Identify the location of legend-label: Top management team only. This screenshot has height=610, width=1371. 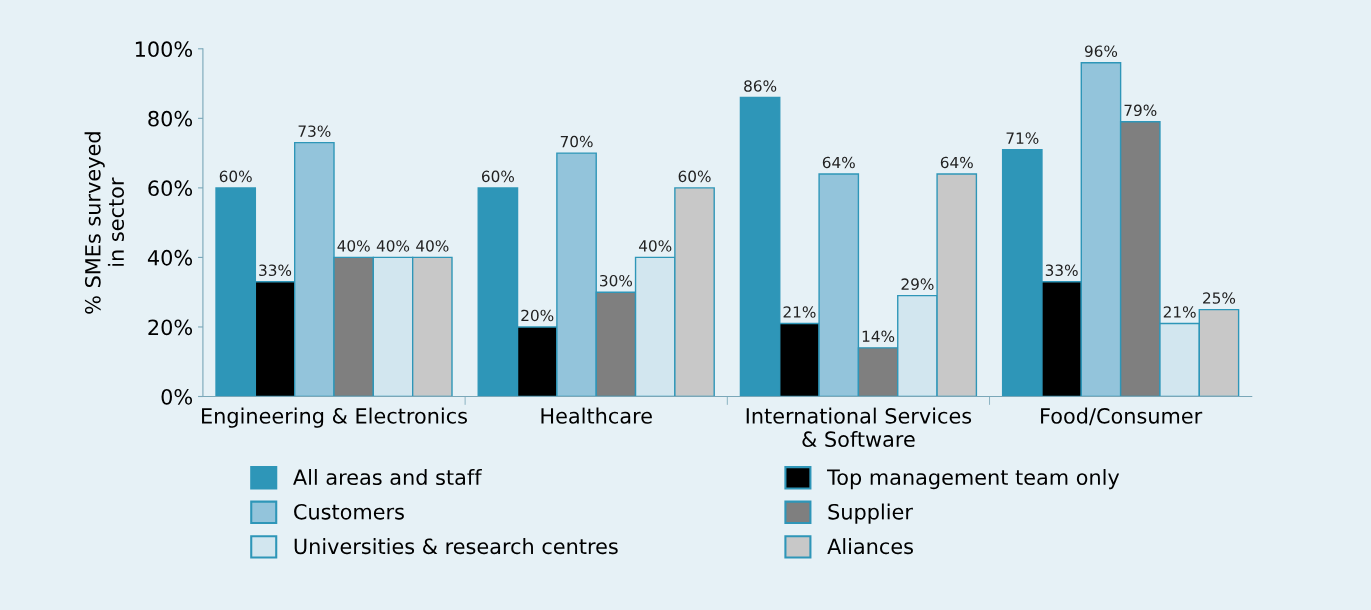
(973, 479).